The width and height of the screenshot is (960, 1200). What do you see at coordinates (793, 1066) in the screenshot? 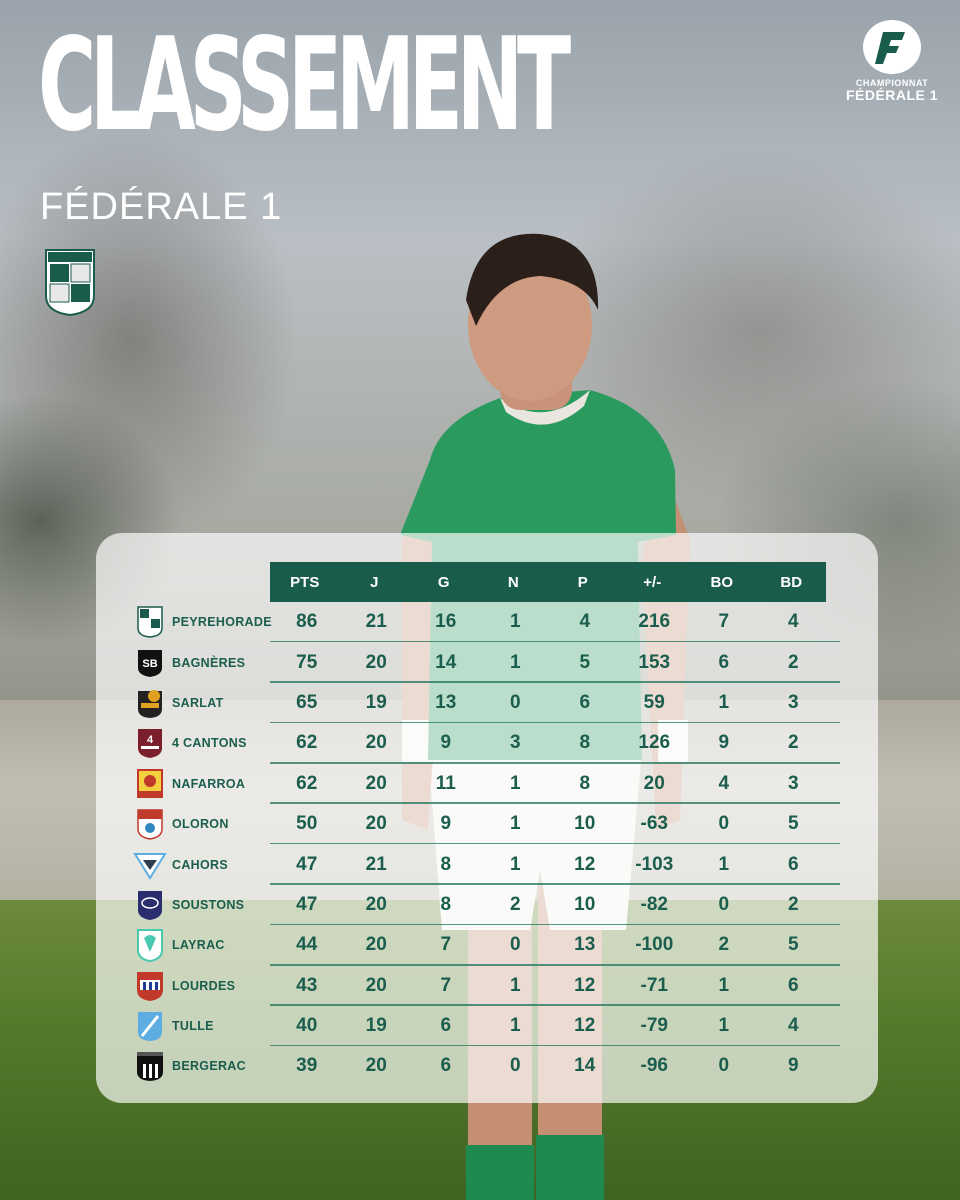
I see `cell-bd: 9` at bounding box center [793, 1066].